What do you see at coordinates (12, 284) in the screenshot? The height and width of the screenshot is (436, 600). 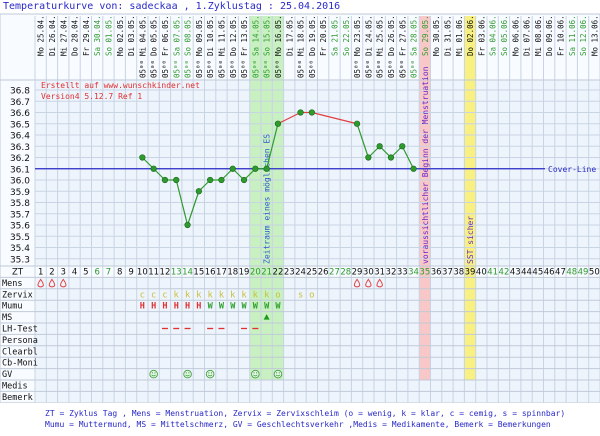 I see `row-label-mens: Mens` at bounding box center [12, 284].